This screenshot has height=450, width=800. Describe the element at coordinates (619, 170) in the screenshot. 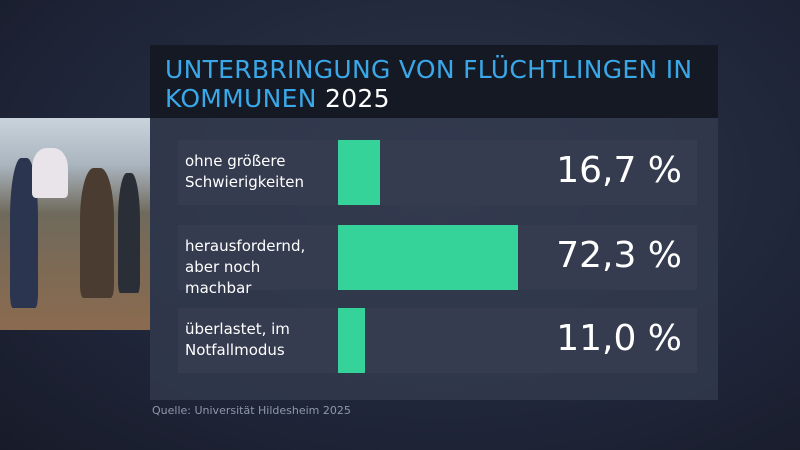

I see `value-label: 16,7 %` at that location.